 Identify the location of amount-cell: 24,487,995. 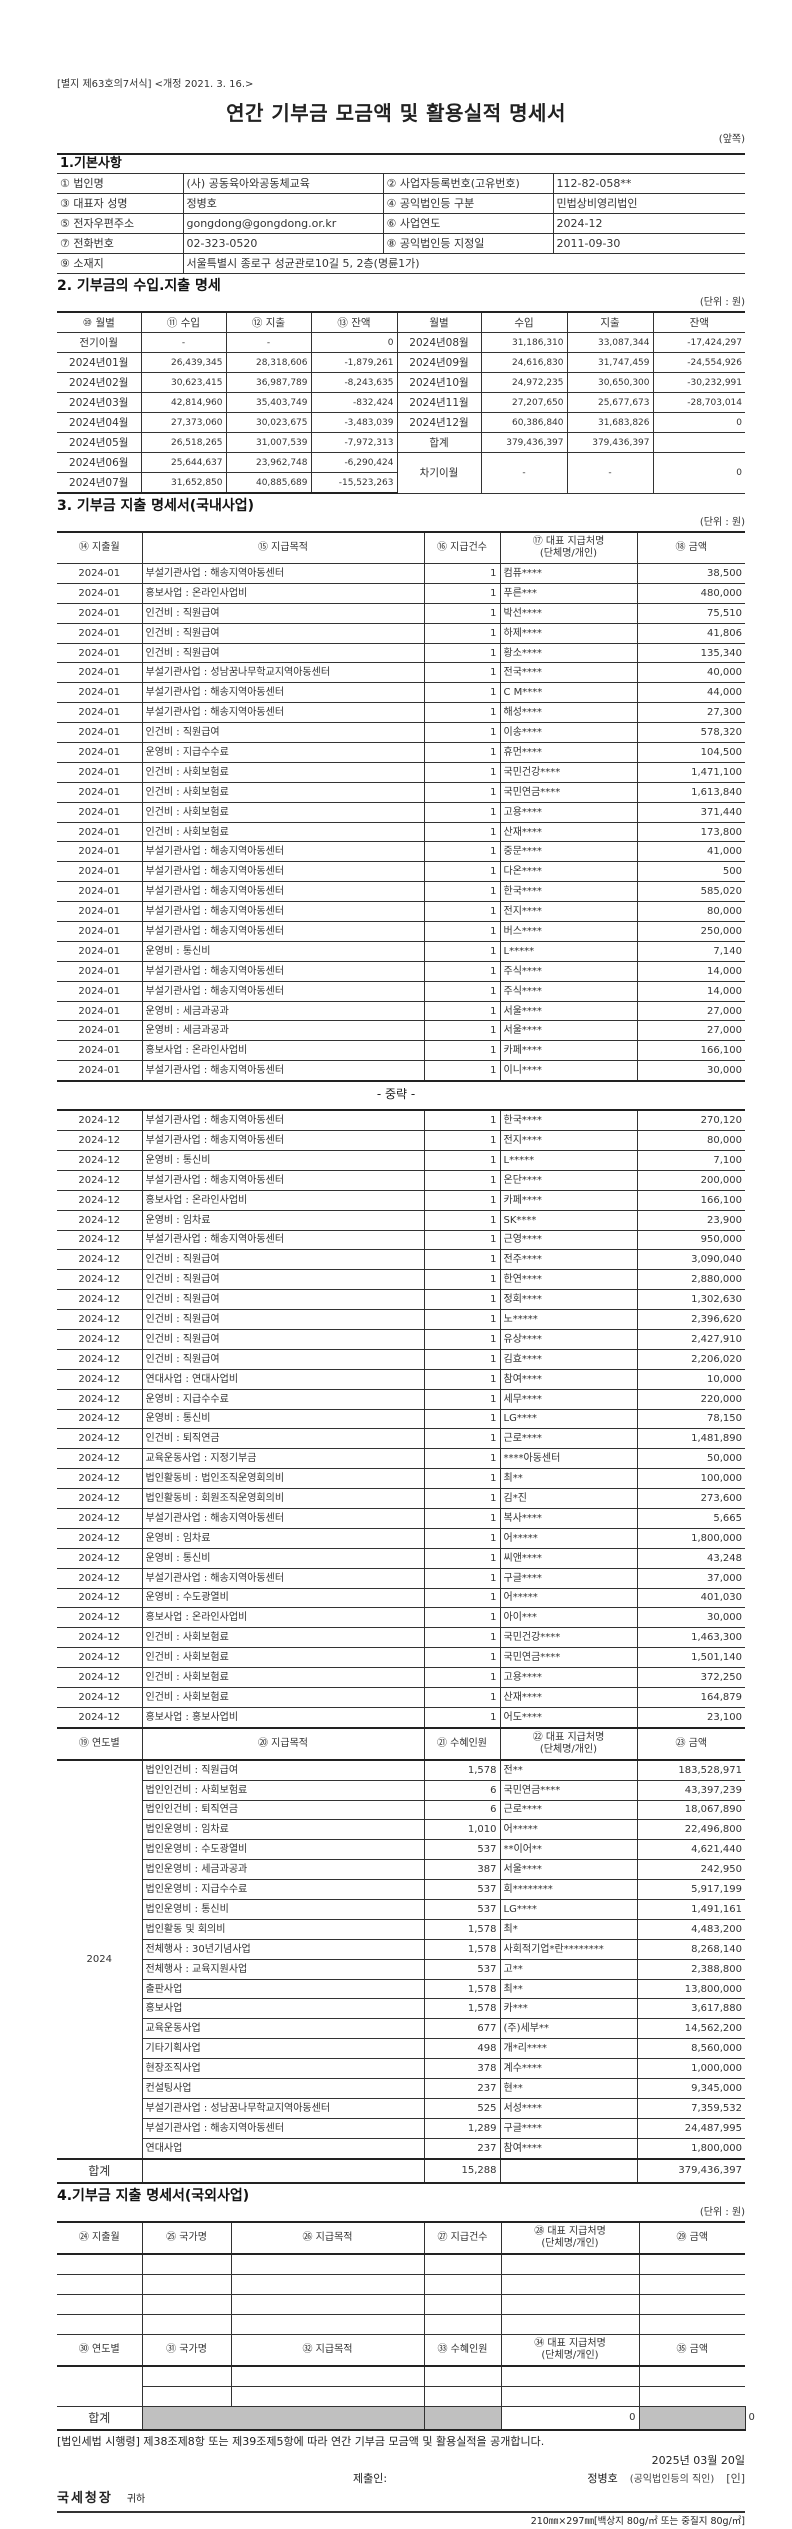
(690, 2128).